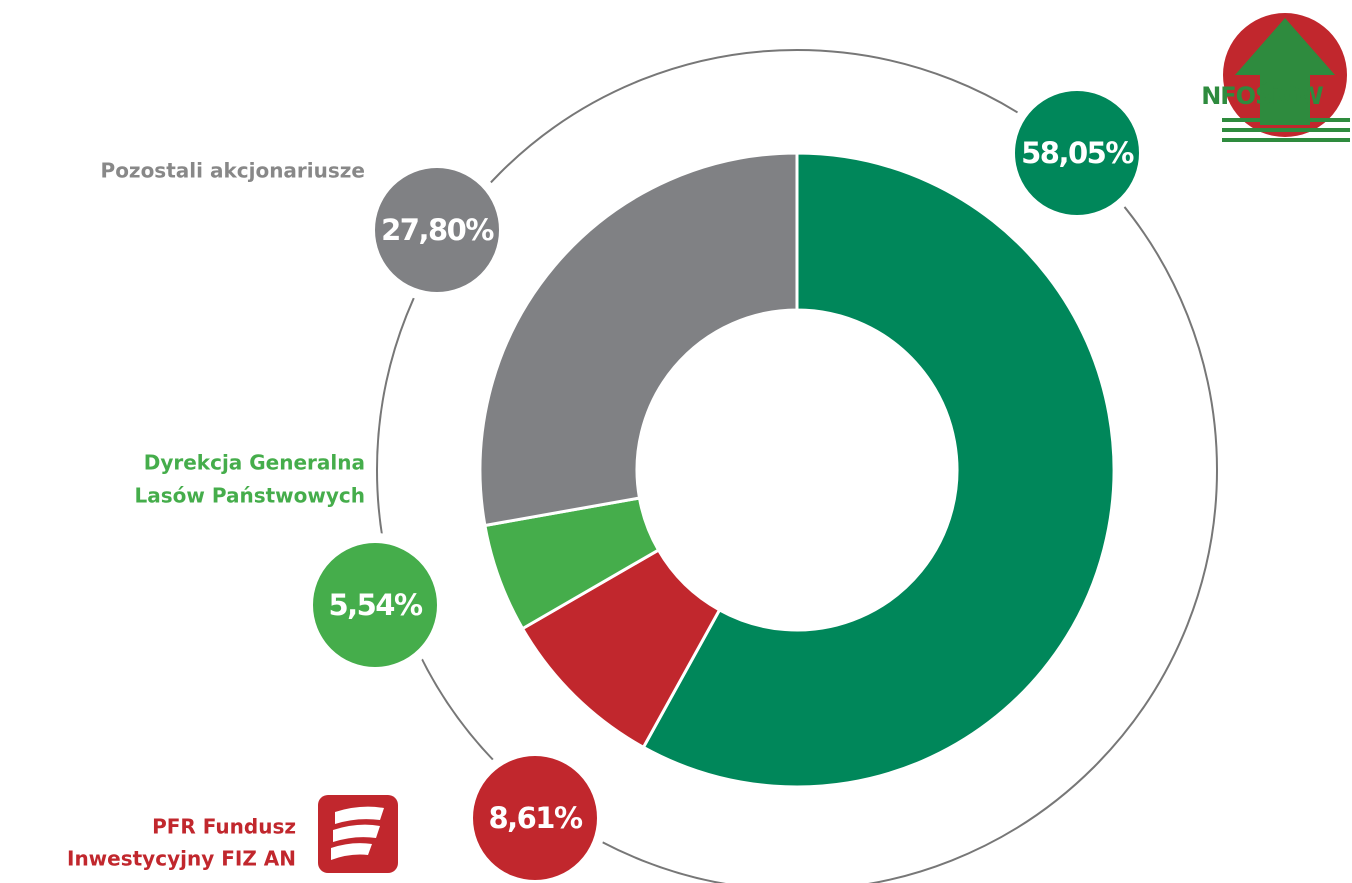 The image size is (1352, 883). What do you see at coordinates (535, 818) in the screenshot?
I see `value-label: 8,61%` at bounding box center [535, 818].